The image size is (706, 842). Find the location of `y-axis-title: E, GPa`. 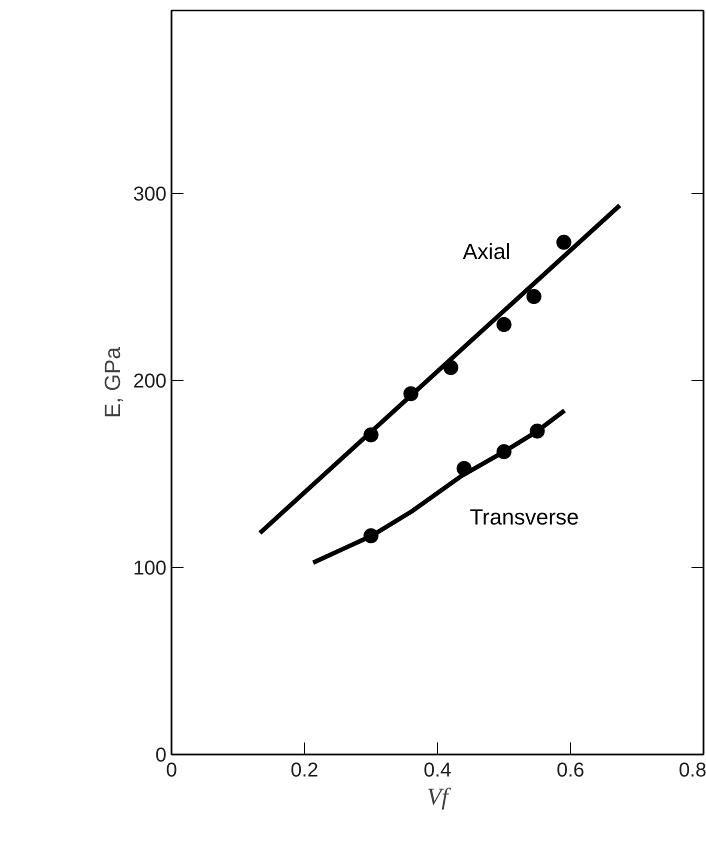

y-axis-title: E, GPa is located at coordinates (113, 382).